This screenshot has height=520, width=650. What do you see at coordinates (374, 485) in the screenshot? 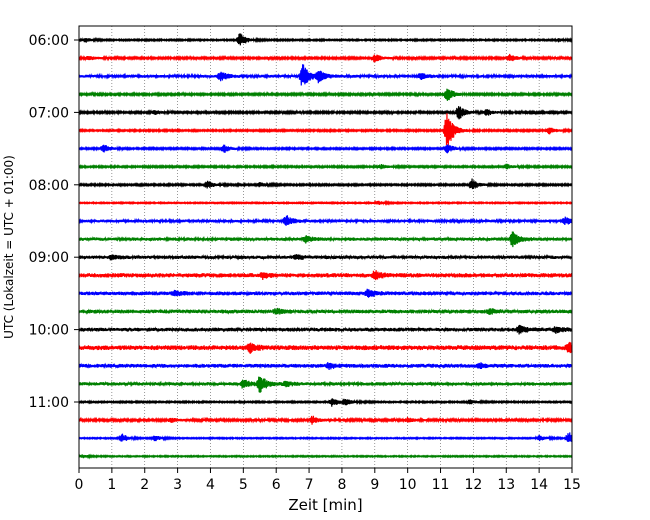
I see `x-tick-label: 9` at bounding box center [374, 485].